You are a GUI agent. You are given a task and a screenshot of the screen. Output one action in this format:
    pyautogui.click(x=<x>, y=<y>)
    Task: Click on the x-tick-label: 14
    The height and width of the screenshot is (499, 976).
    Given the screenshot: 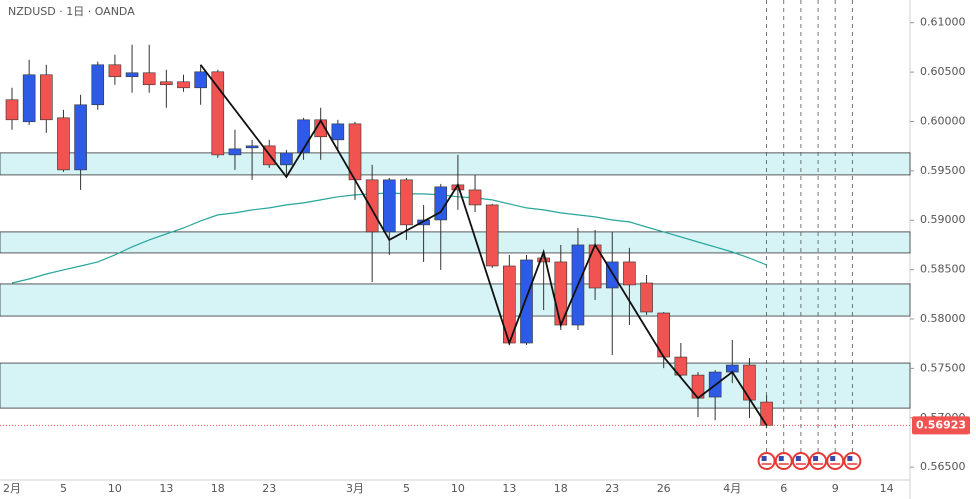 What is the action you would take?
    pyautogui.click(x=887, y=488)
    